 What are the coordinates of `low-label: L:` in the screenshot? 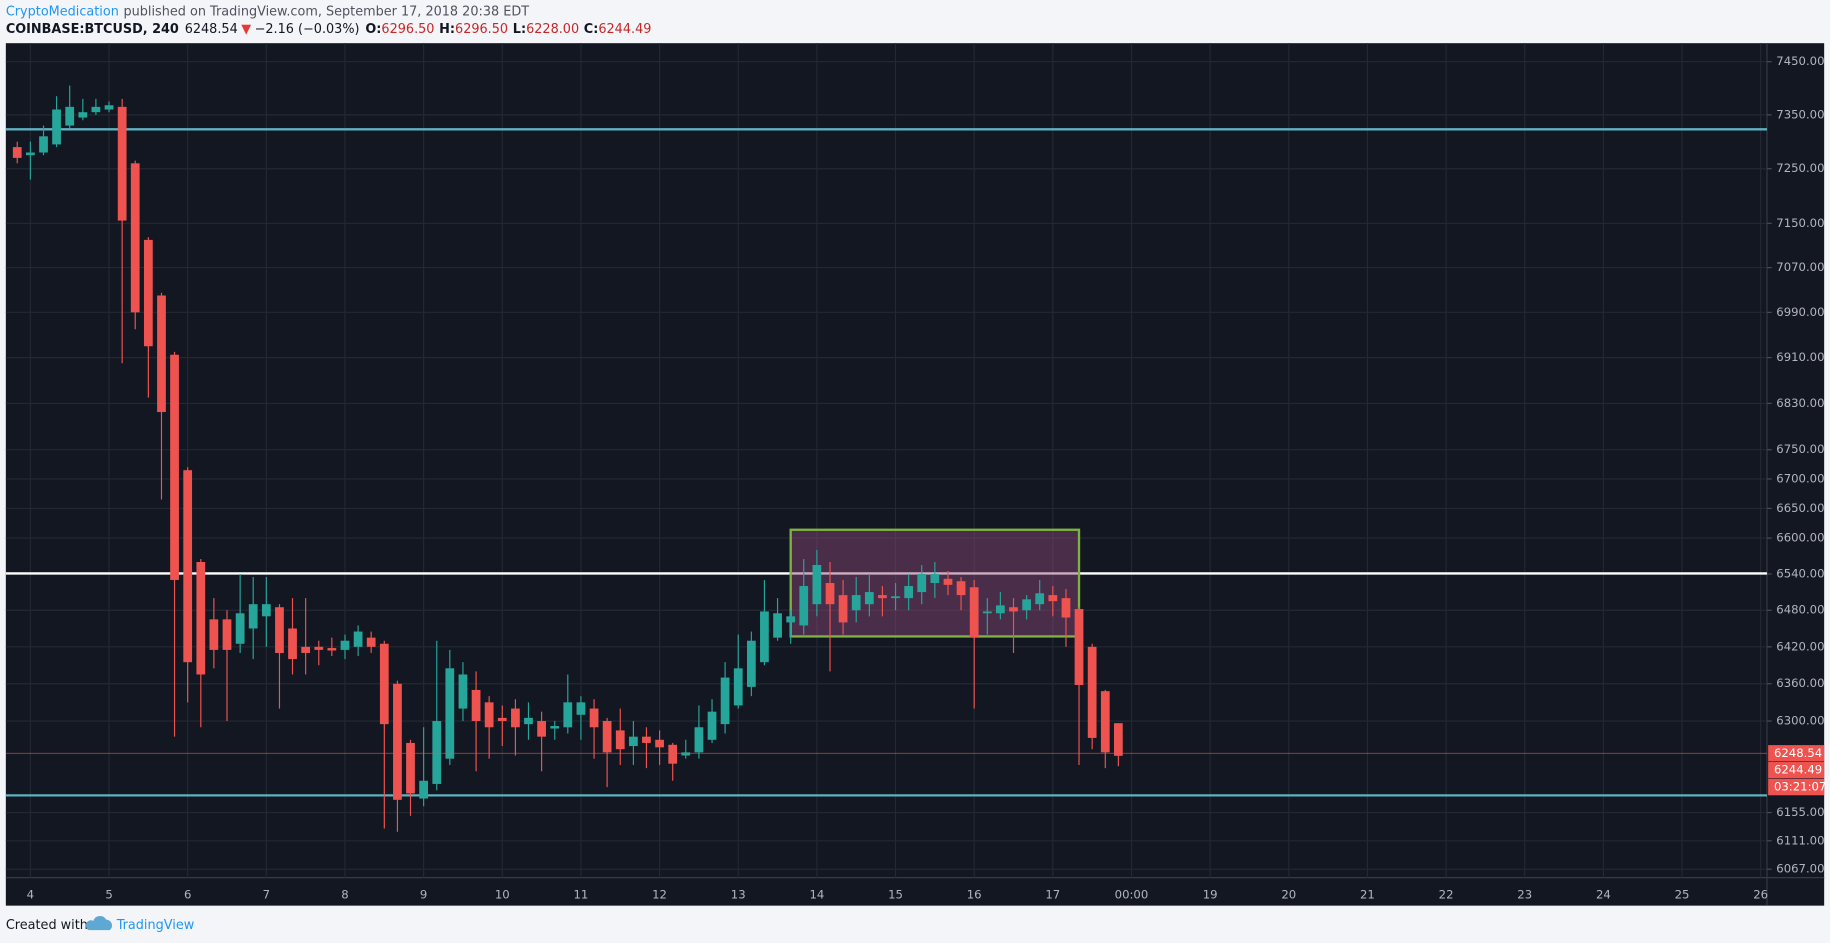 It's located at (519, 29).